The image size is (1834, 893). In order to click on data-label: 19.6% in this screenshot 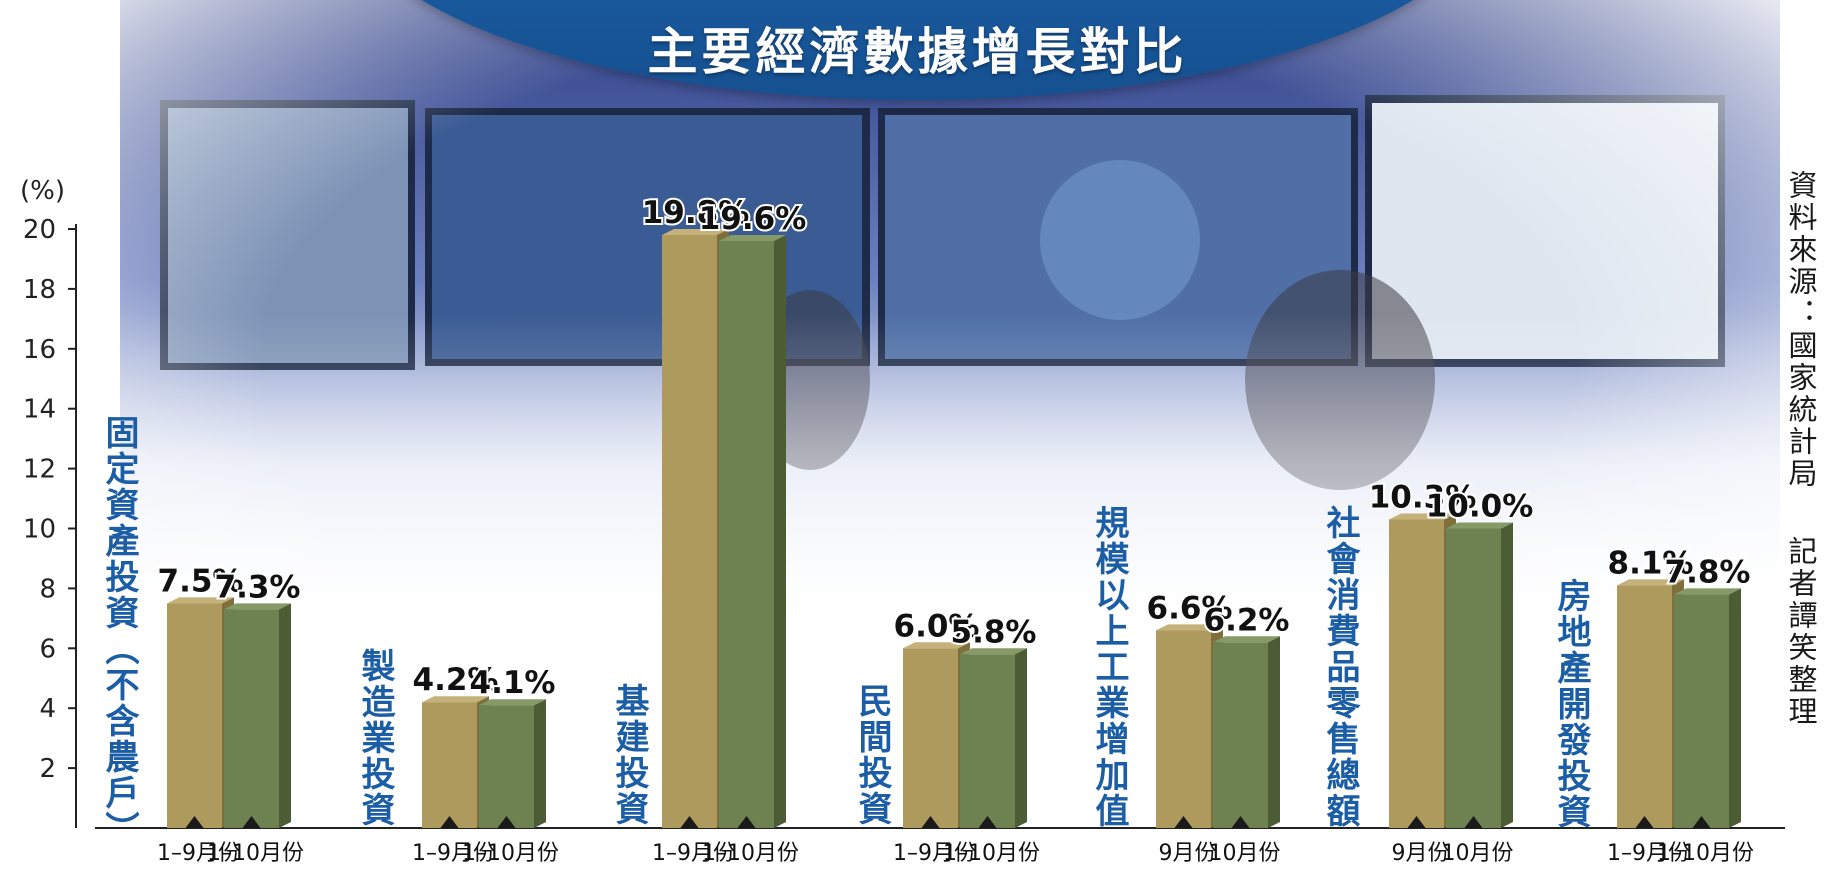, I will do `click(753, 219)`.